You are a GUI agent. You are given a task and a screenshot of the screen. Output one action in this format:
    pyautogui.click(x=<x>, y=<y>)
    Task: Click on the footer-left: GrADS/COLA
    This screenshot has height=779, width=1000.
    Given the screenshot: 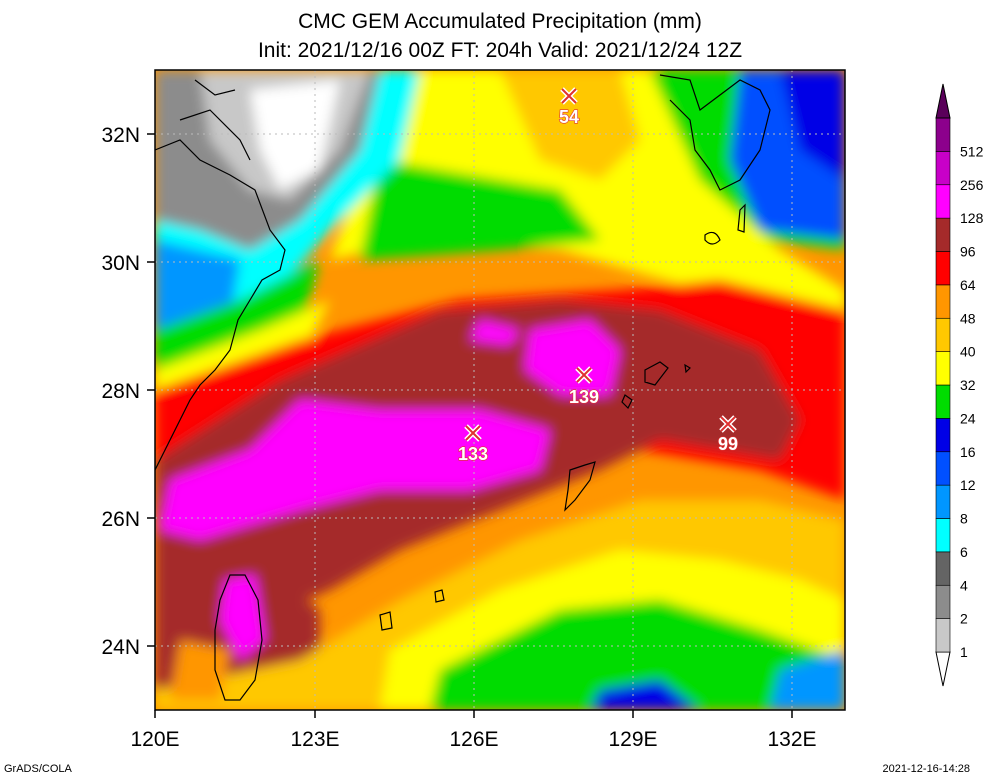 What is the action you would take?
    pyautogui.click(x=38, y=769)
    